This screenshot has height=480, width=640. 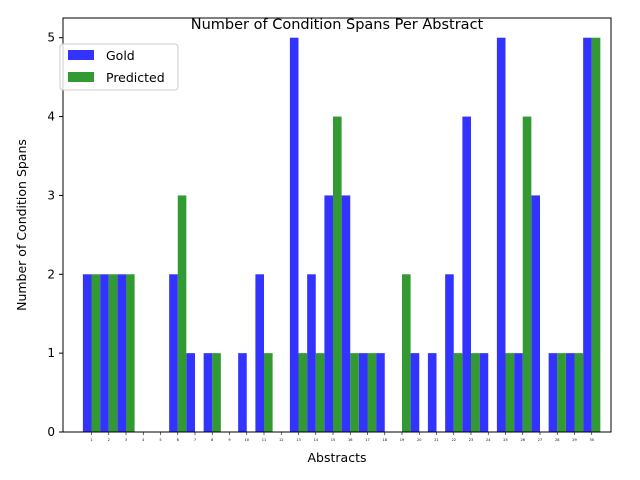 What do you see at coordinates (51, 432) in the screenshot?
I see `y-tick-label: 0` at bounding box center [51, 432].